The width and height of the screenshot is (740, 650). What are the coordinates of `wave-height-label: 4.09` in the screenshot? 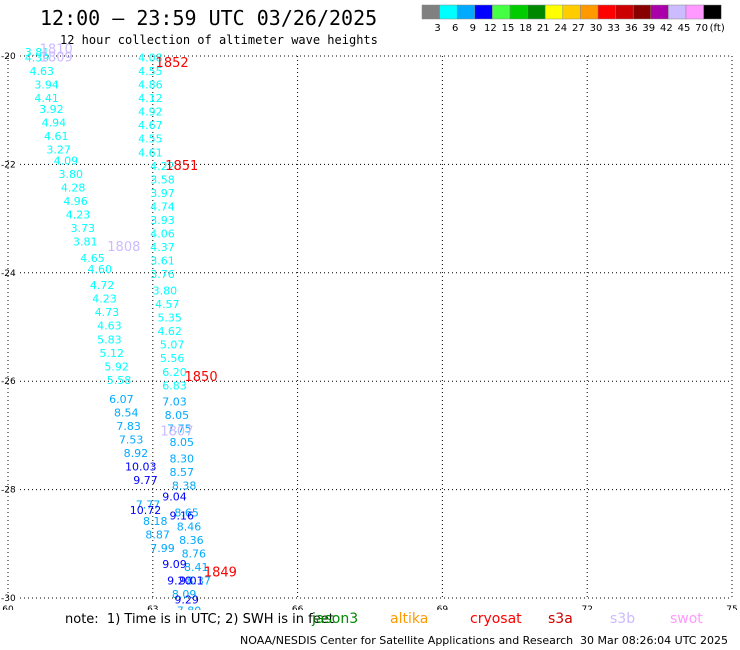 It's located at (66, 160).